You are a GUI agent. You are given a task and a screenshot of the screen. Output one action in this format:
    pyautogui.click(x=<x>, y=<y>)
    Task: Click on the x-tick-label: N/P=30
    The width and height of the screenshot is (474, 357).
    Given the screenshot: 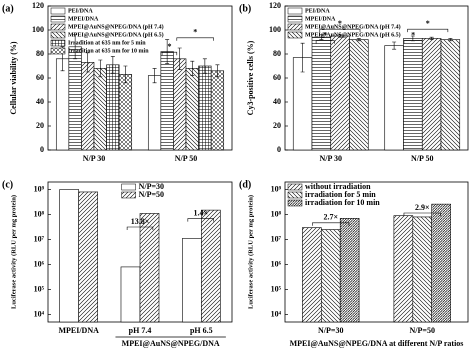 What is the action you would take?
    pyautogui.click(x=330, y=330)
    